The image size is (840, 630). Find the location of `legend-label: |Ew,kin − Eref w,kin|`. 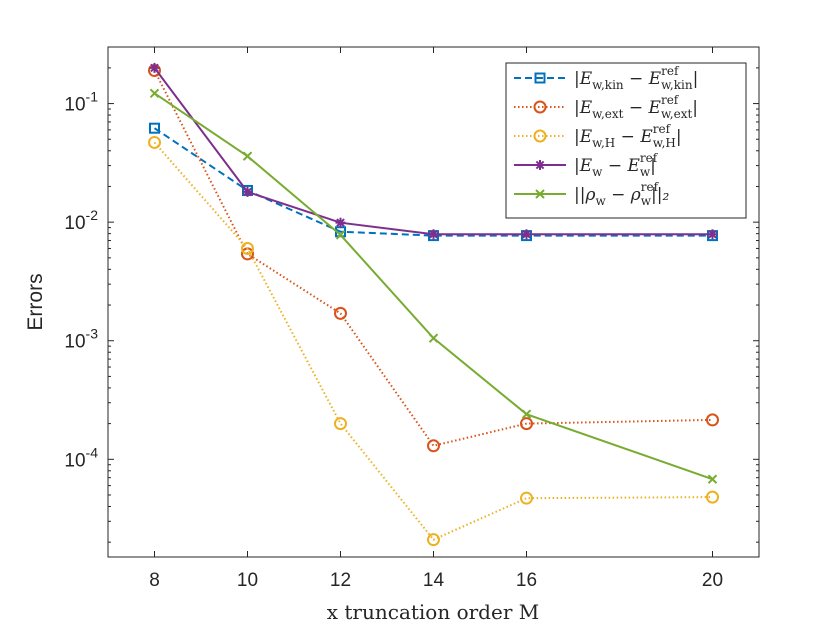

legend-label: |Ew,kin − Eref w,kin| is located at coordinates (636, 78).